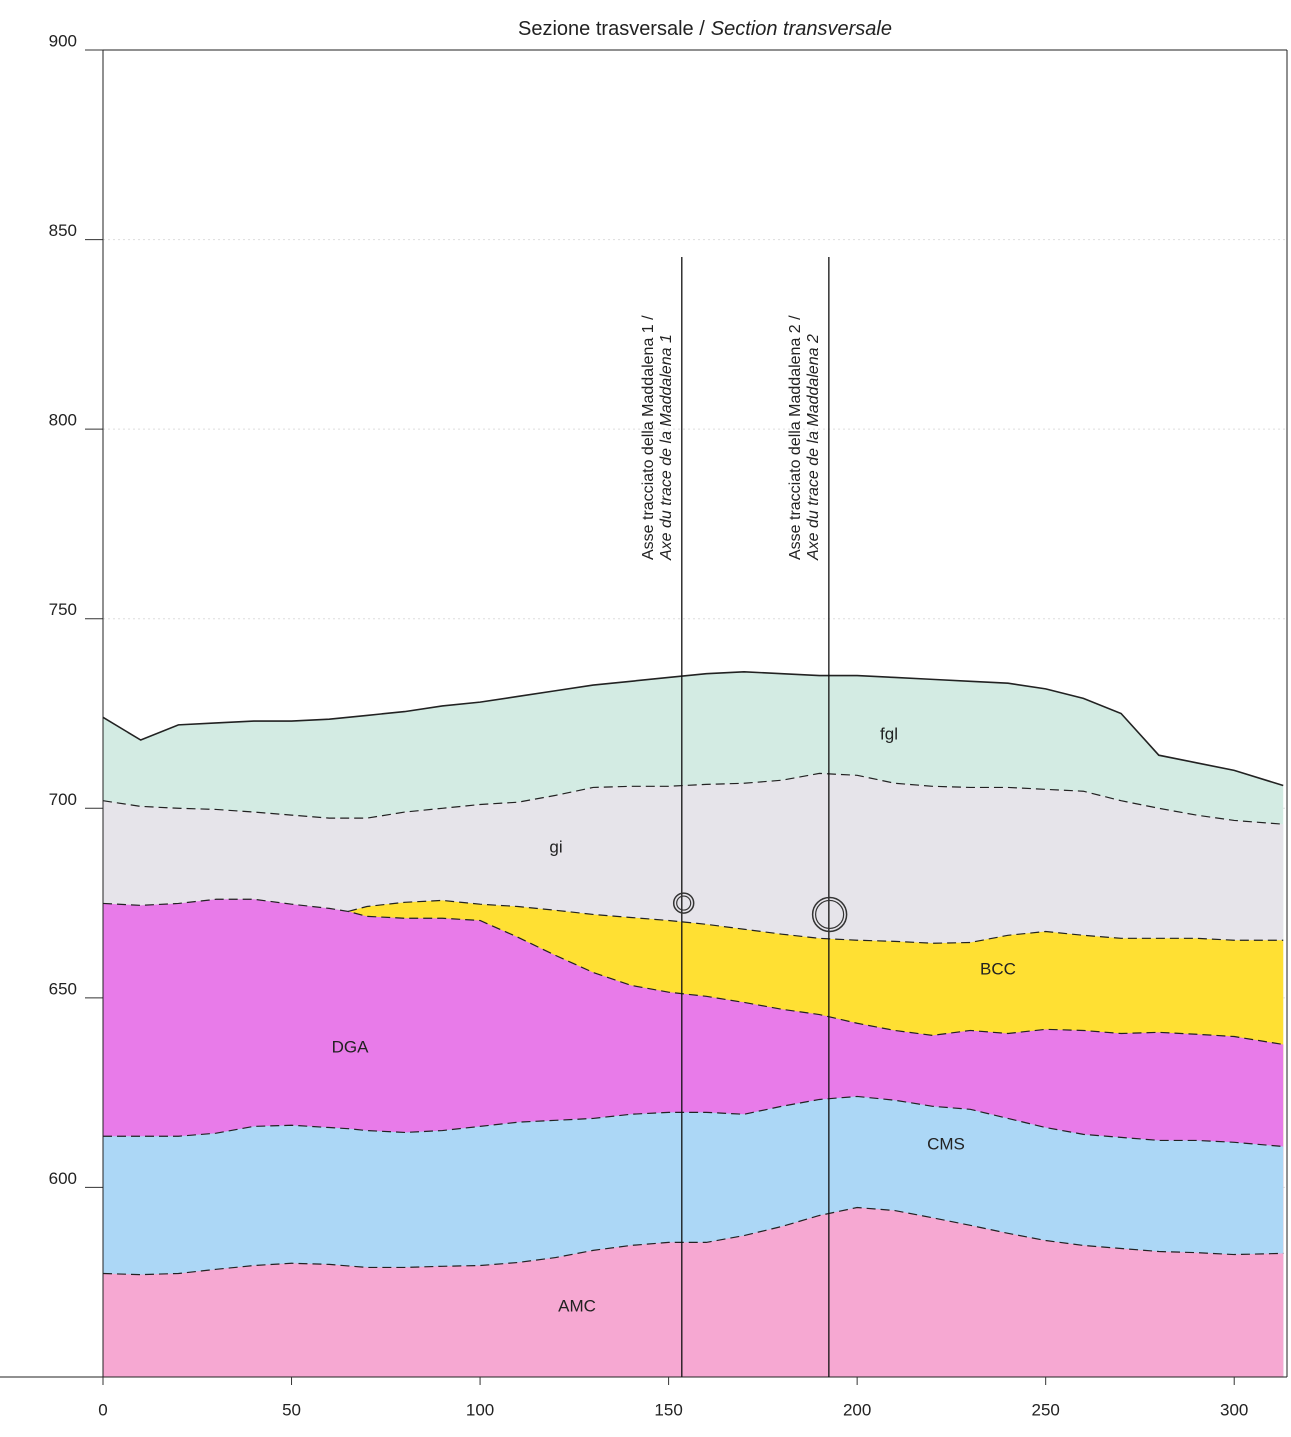 The image size is (1291, 1437). I want to click on y-tick-label: 850, so click(63, 230).